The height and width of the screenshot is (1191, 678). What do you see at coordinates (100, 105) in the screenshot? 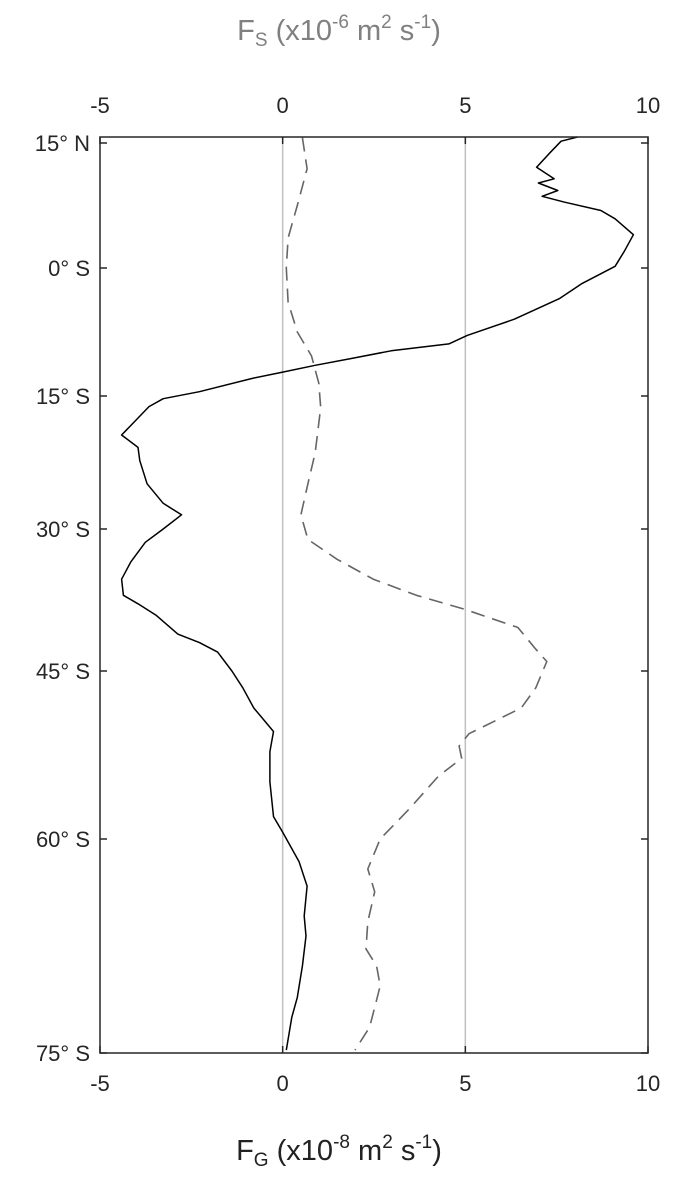
I see `top-tick-label: -5` at bounding box center [100, 105].